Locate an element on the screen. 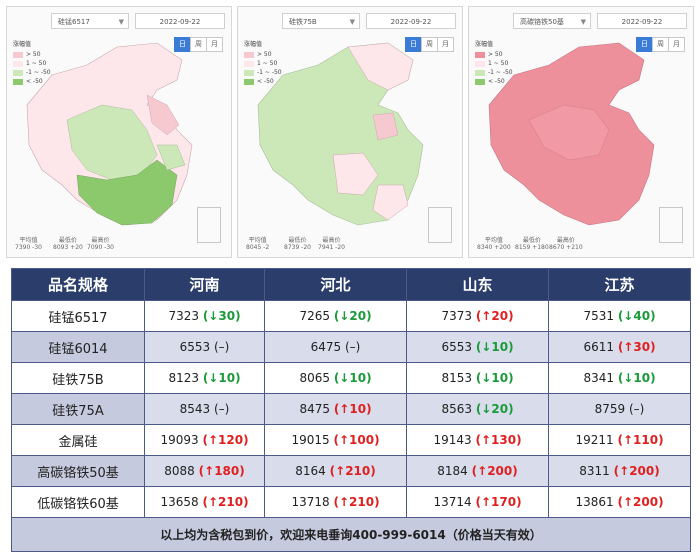 This screenshot has width=700, height=555. price-value: 8123 is located at coordinates (183, 378).